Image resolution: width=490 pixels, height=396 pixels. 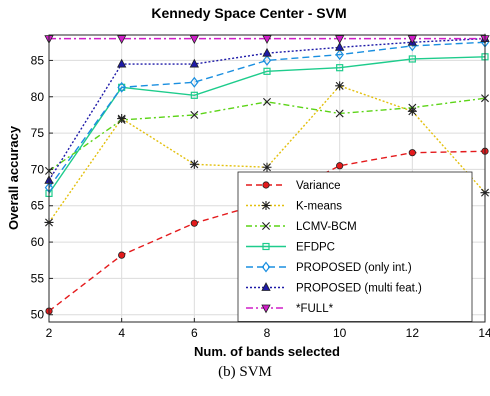 What do you see at coordinates (38, 278) in the screenshot?
I see `y-tick-label: 55` at bounding box center [38, 278].